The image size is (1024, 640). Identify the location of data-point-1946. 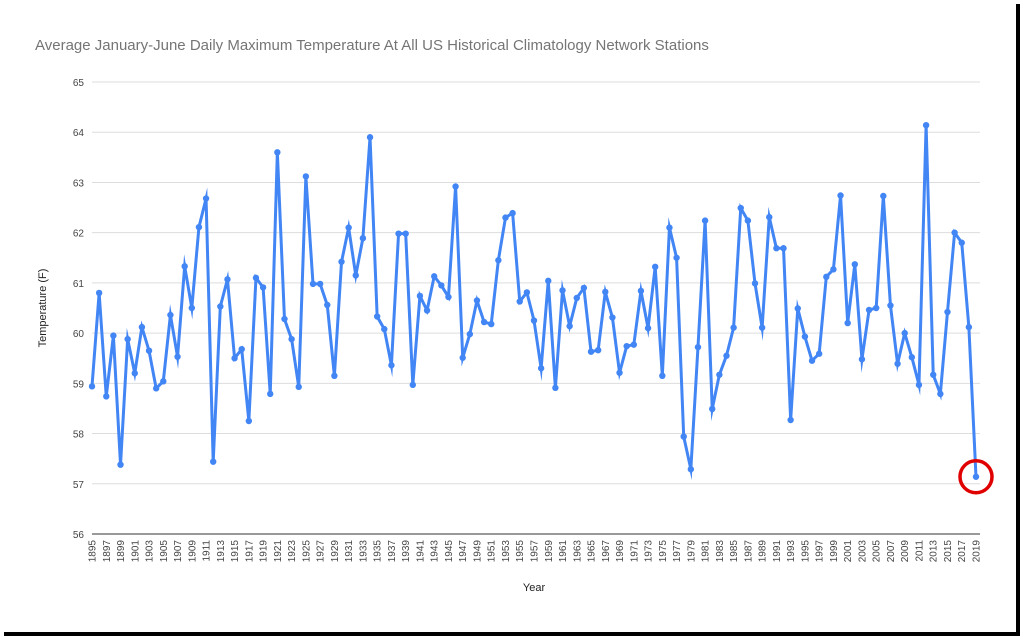
(455, 186).